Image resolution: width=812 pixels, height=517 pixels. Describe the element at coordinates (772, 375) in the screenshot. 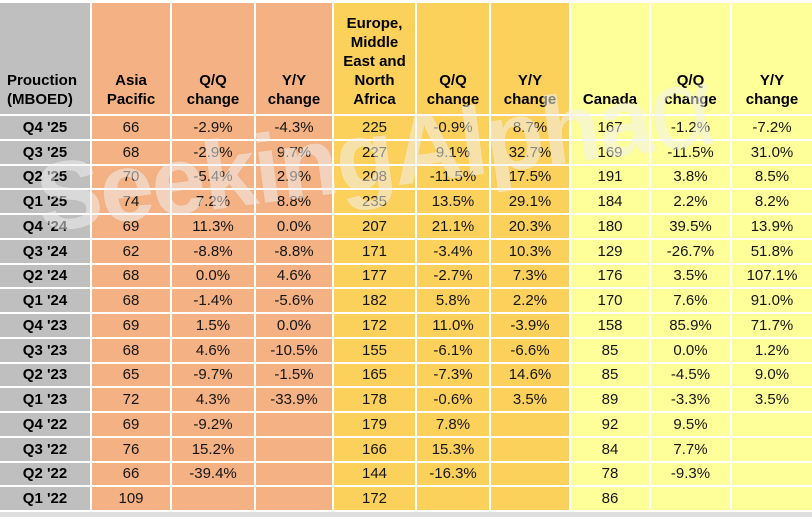

I see `table-cell: 9.0%` at that location.